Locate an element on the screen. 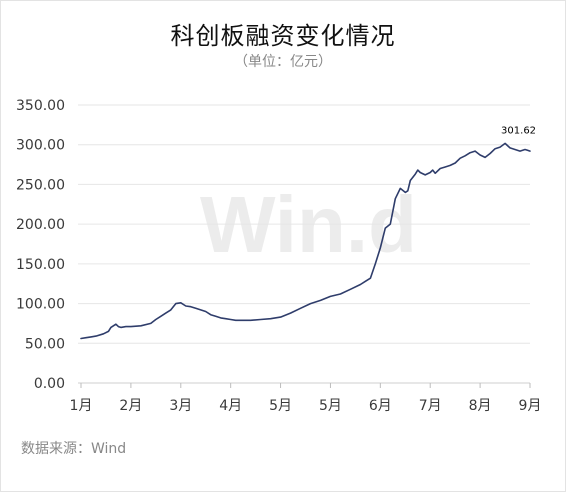 This screenshot has height=492, width=566. x-tick-label: 2月 is located at coordinates (130, 406).